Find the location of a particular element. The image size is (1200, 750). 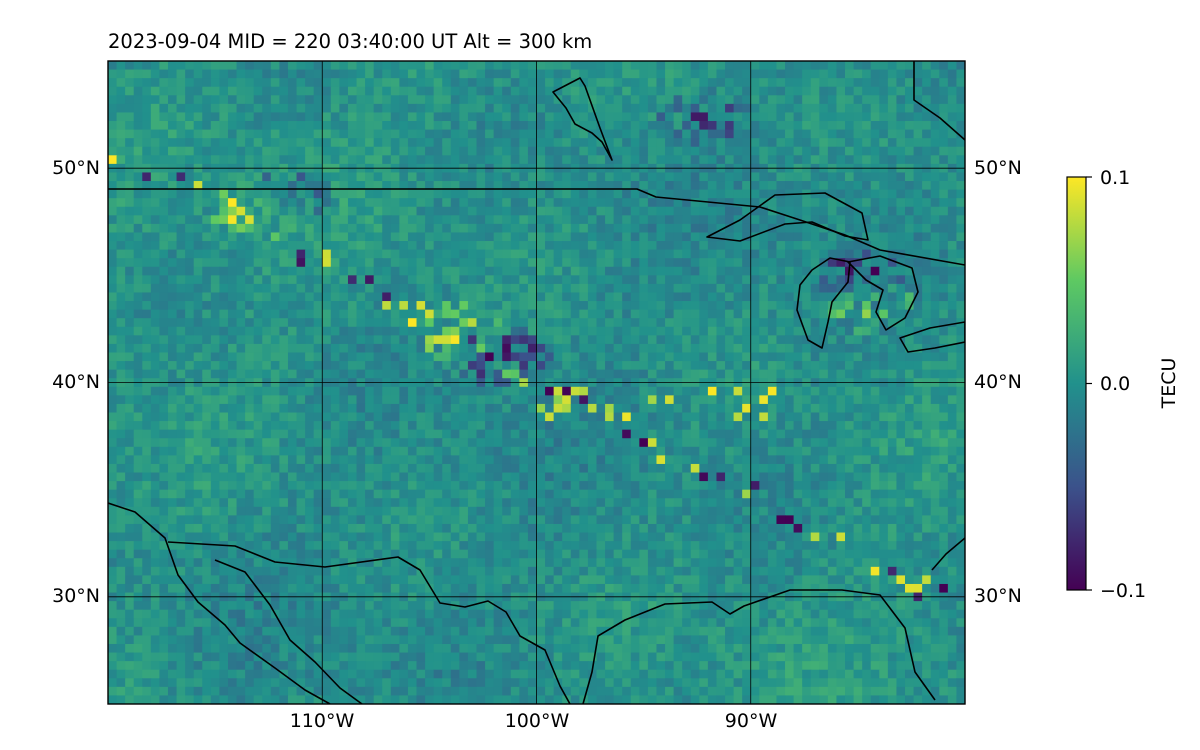

y-tick-50n-right: 50°N is located at coordinates (998, 168).